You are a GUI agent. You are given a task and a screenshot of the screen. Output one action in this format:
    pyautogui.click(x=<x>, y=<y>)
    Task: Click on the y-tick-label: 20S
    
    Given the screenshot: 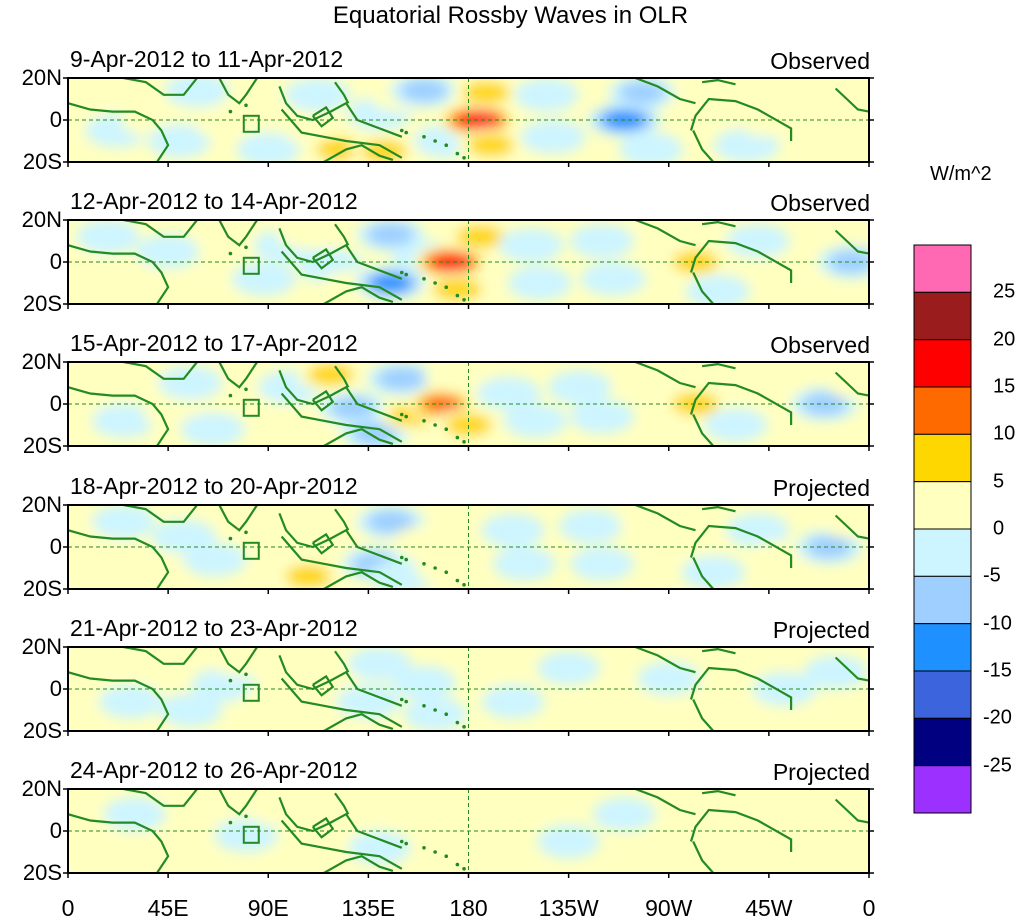 What is the action you would take?
    pyautogui.click(x=42, y=730)
    